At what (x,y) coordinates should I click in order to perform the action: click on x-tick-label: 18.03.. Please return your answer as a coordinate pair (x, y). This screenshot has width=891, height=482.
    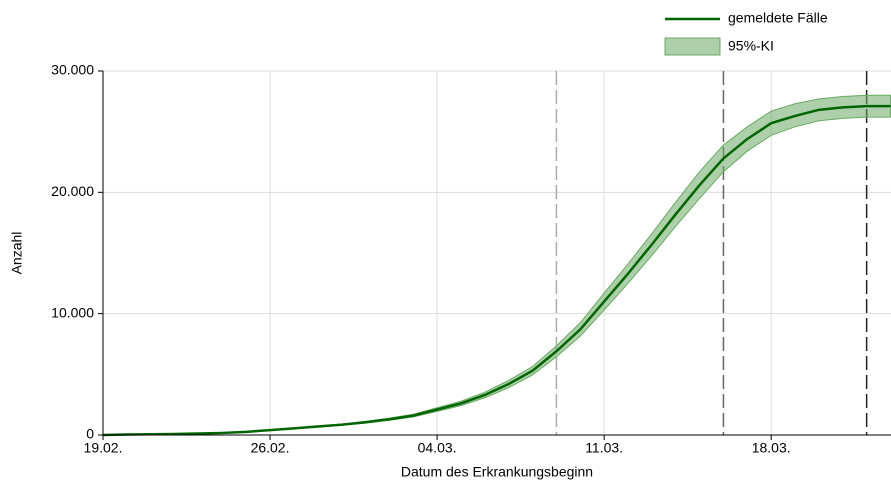
    Looking at the image, I should click on (771, 448).